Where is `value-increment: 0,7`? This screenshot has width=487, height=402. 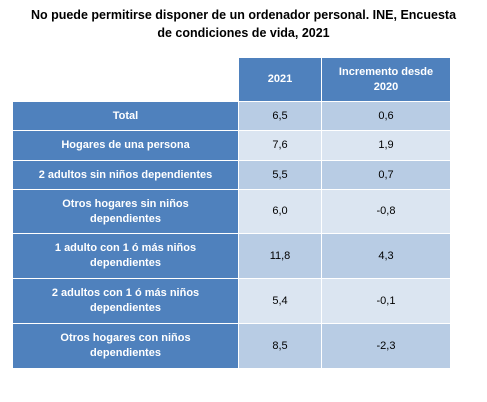
value-increment: 0,7 is located at coordinates (386, 175).